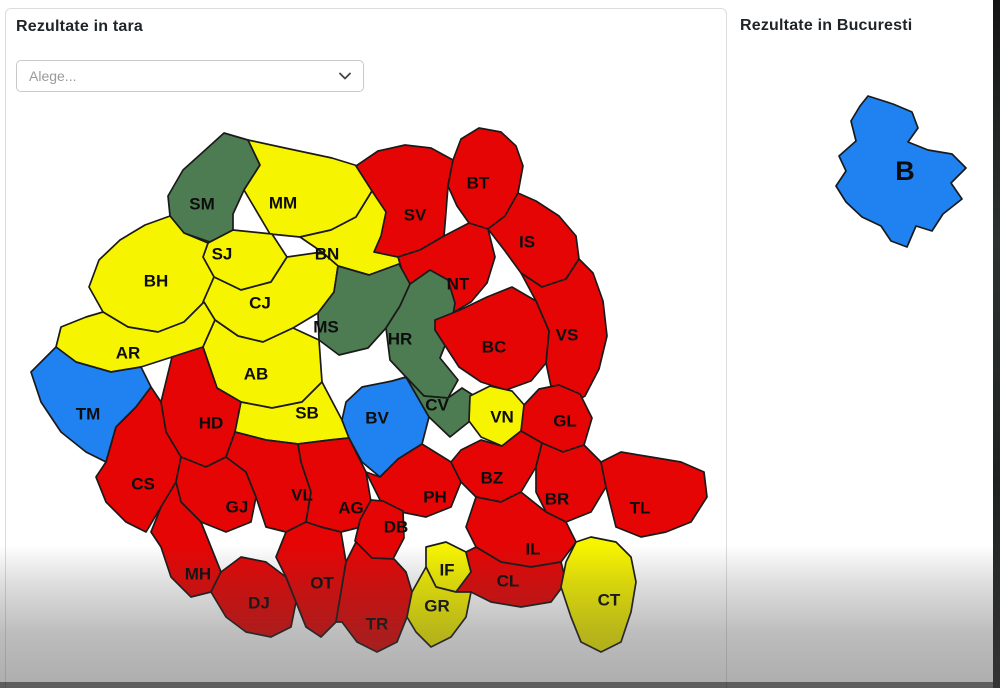 Image resolution: width=1000 pixels, height=688 pixels. I want to click on bucharest-results-title: Rezultate in Bucuresti, so click(826, 25).